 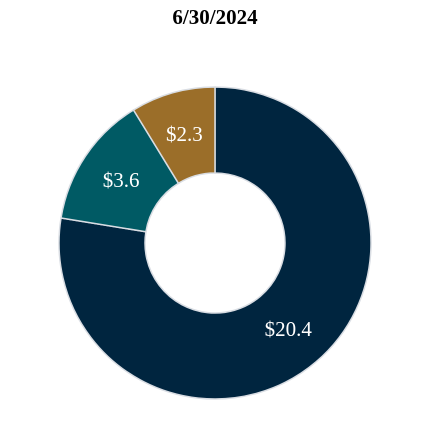 I want to click on data-label-1: $3.6, so click(x=121, y=180).